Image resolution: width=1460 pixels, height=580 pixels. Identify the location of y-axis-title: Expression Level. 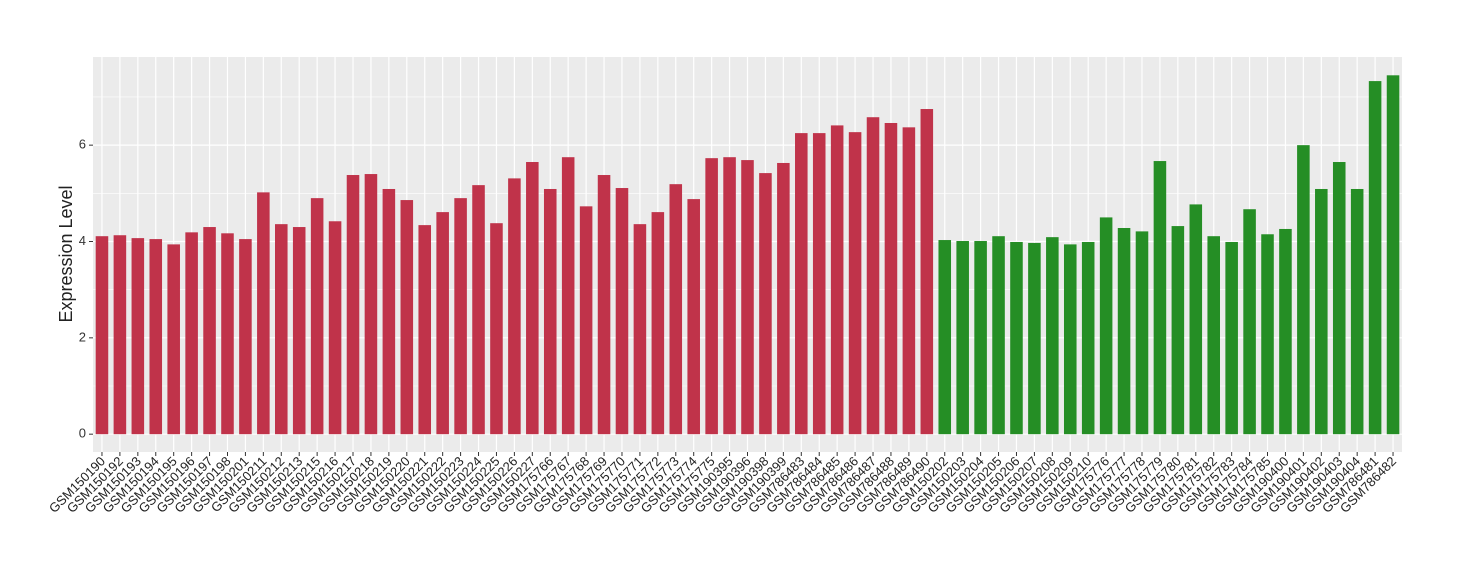
(66, 253).